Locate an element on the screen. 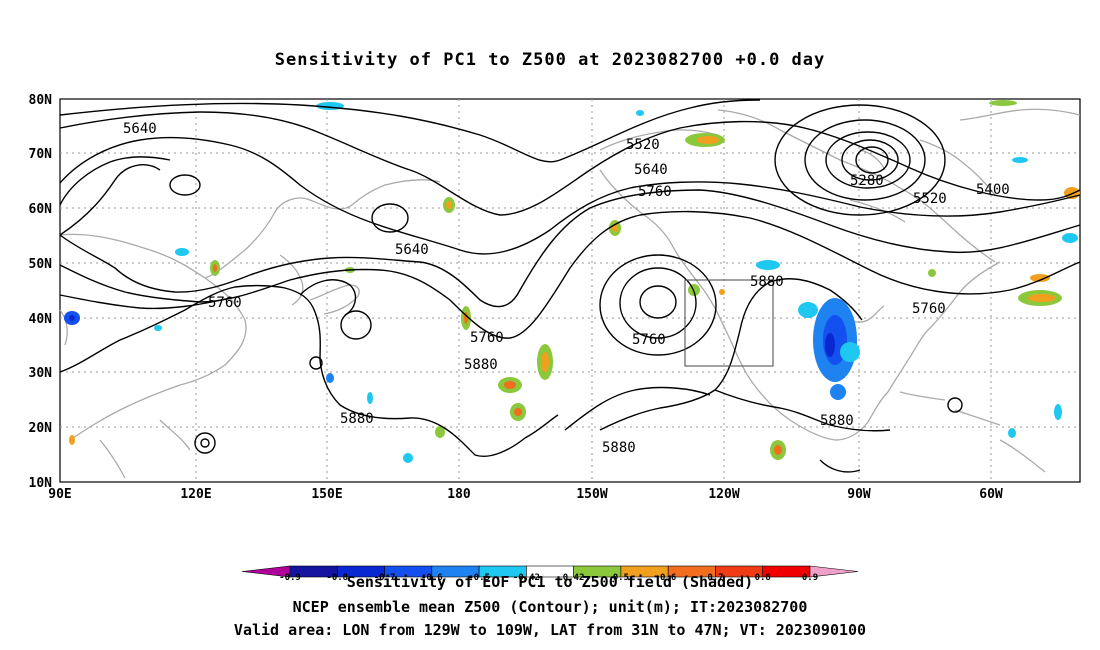 The width and height of the screenshot is (1100, 650). contour-label: 5400 is located at coordinates (993, 190).